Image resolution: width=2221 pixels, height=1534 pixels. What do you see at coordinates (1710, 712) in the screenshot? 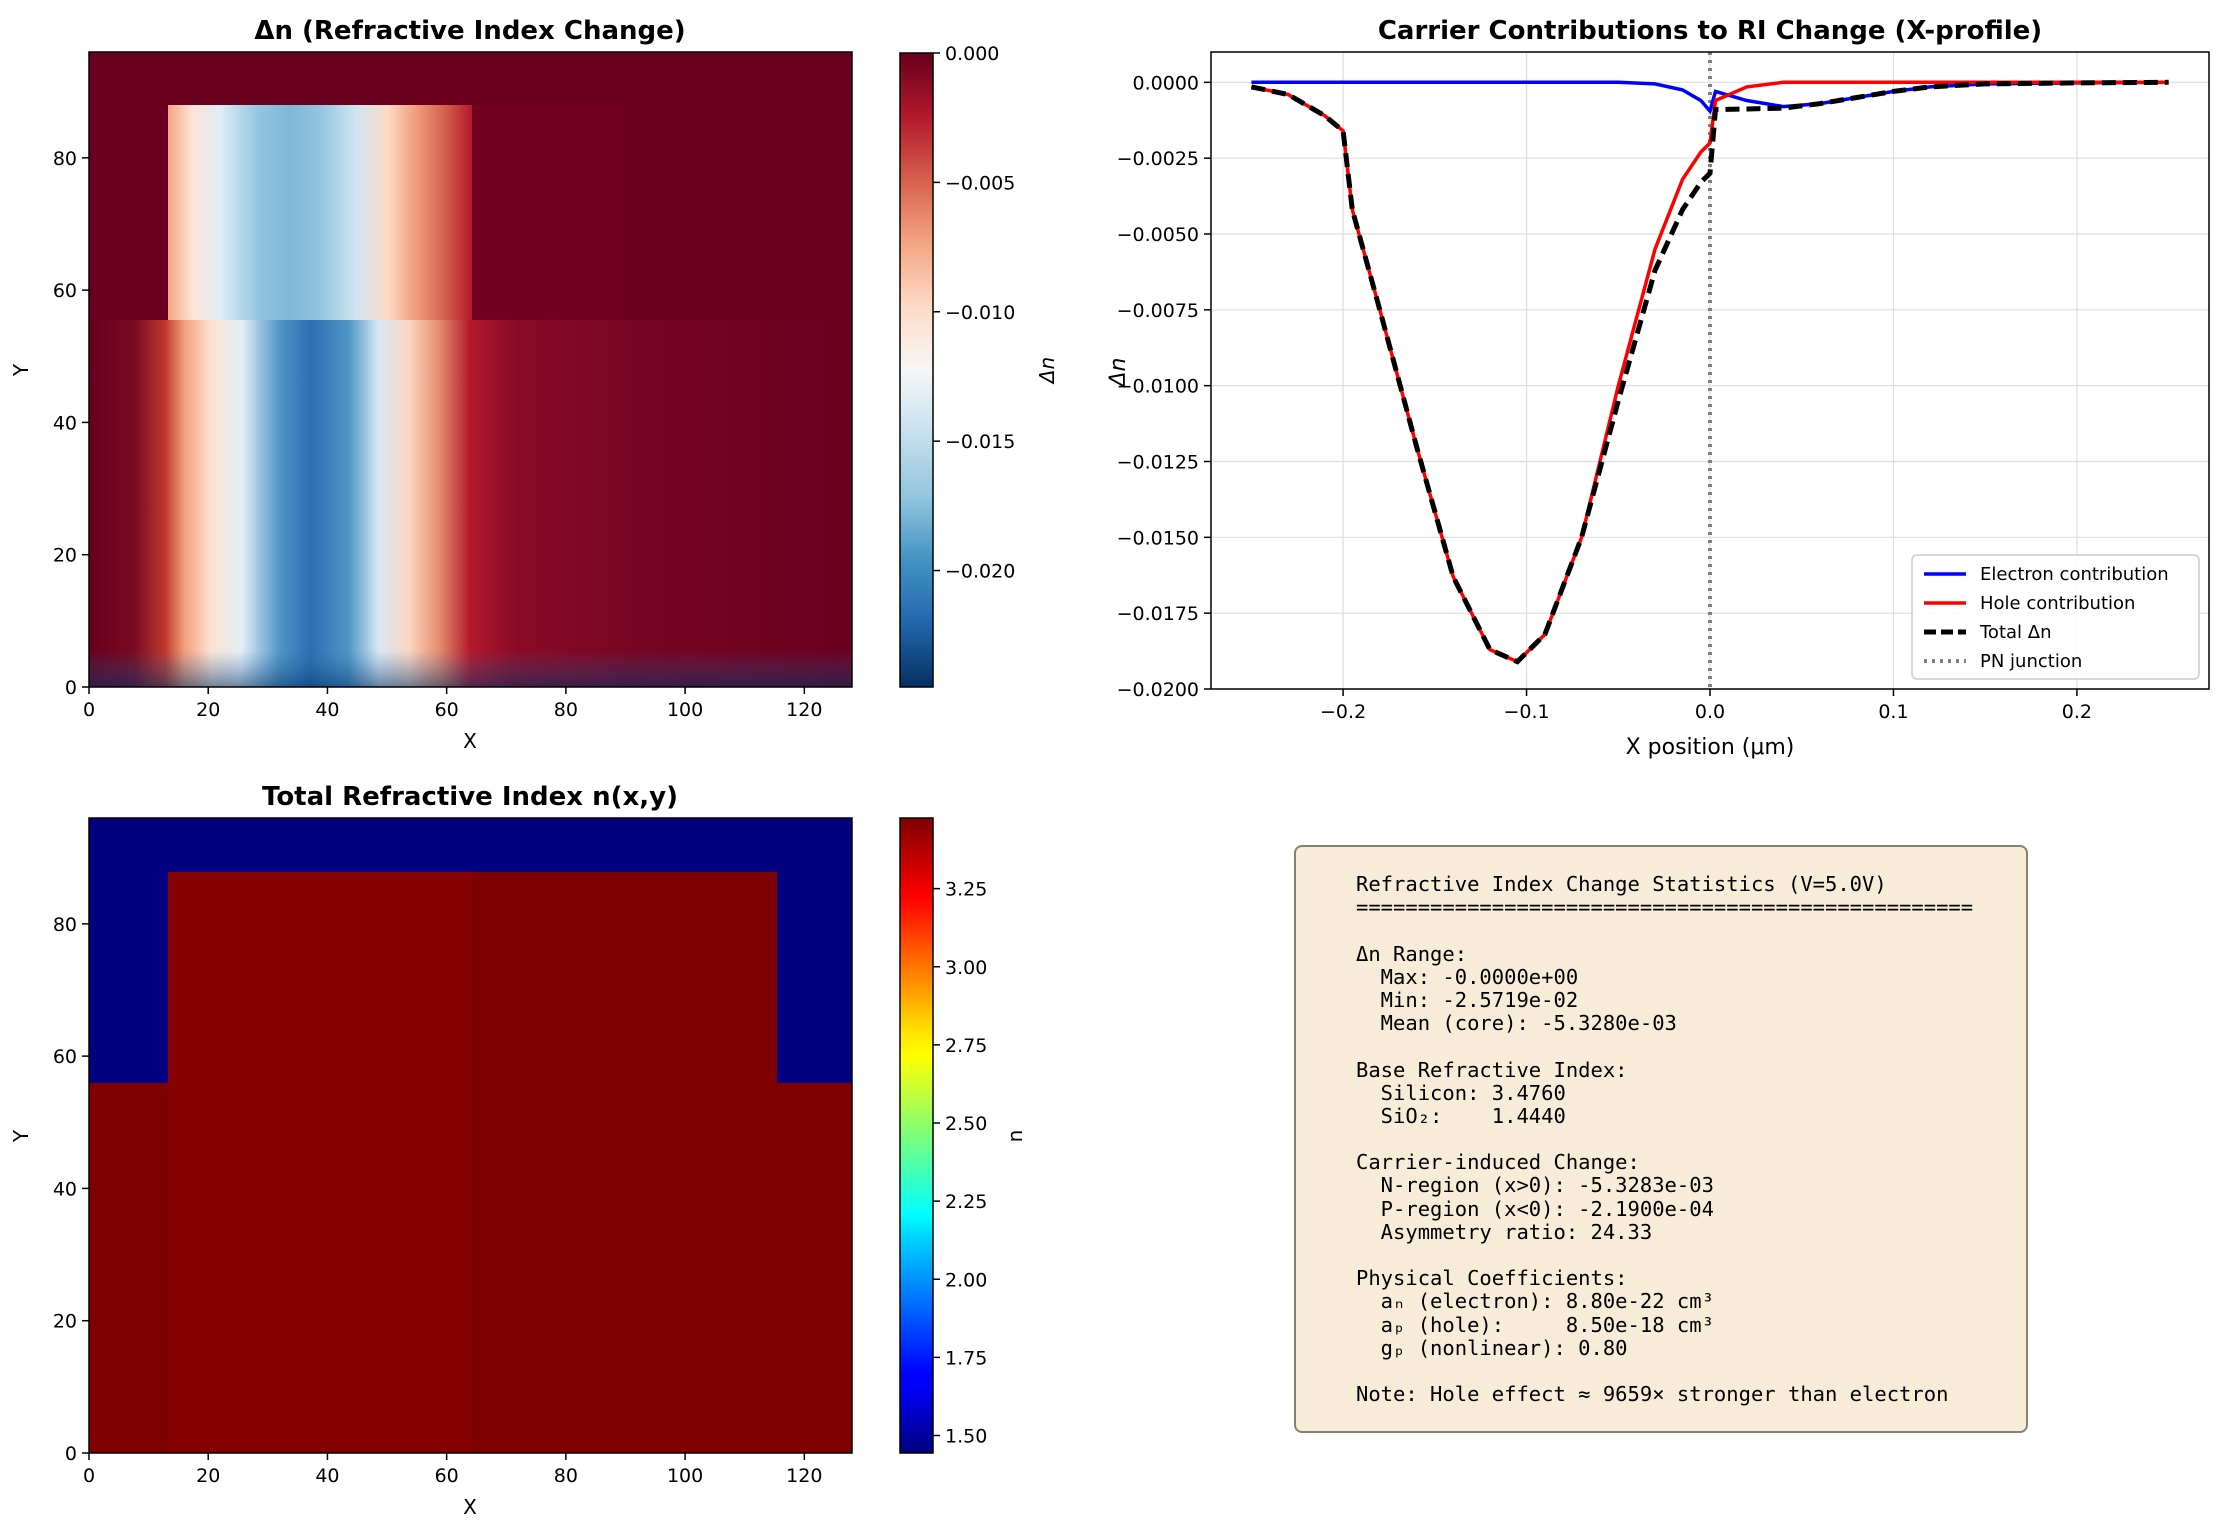
I see `x-tick-label: 0.0` at bounding box center [1710, 712].